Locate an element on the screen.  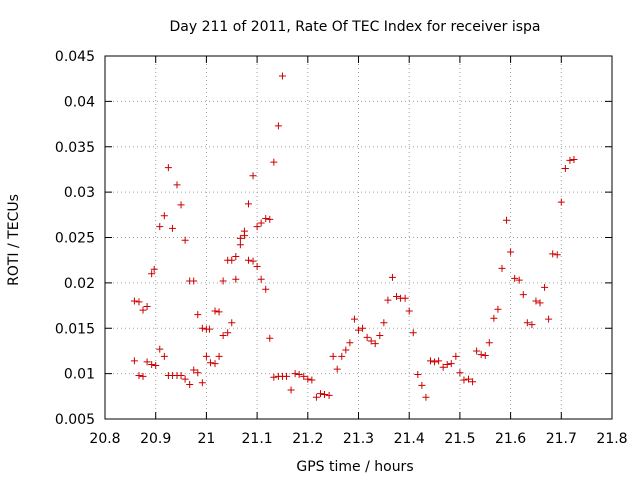
x-tick-label: 21.3 is located at coordinates (358, 439).